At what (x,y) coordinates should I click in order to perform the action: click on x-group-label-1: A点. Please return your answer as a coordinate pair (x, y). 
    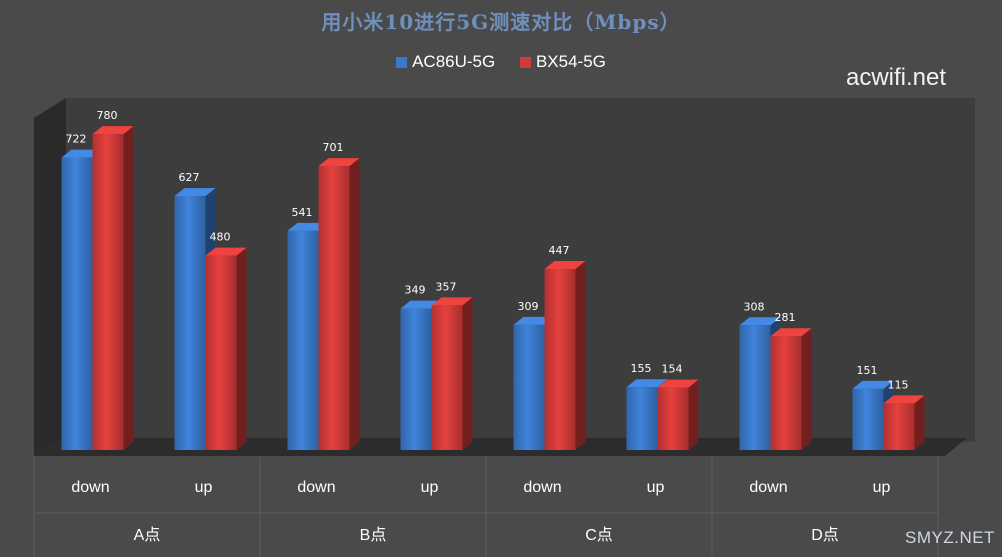
    Looking at the image, I should click on (147, 535).